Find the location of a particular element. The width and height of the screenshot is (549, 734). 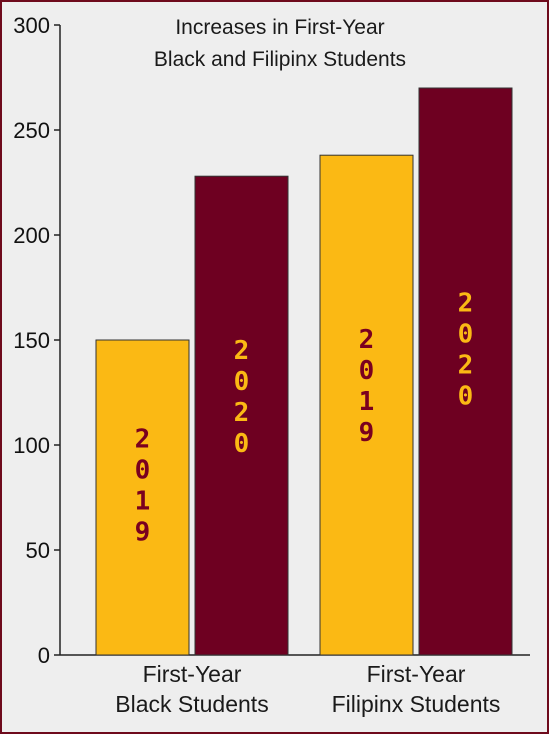

chart-title-line: Increases in First-Year is located at coordinates (279, 27).